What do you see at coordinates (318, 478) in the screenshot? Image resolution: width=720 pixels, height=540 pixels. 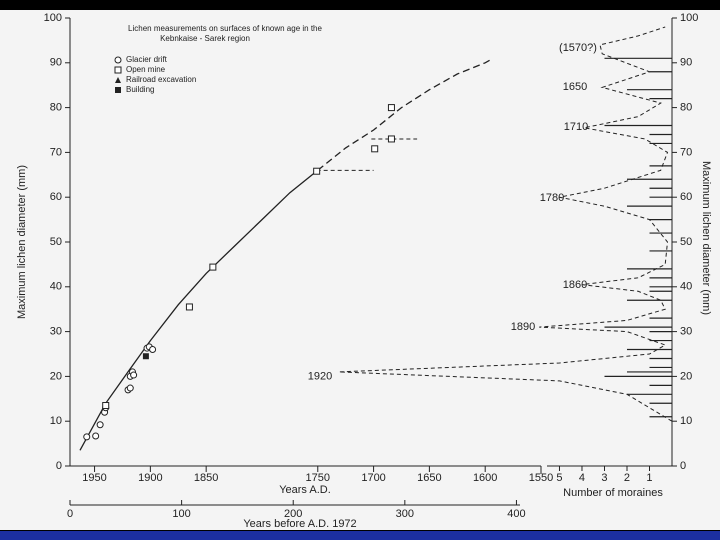 I see `x-tick-label: 1750` at bounding box center [318, 478].